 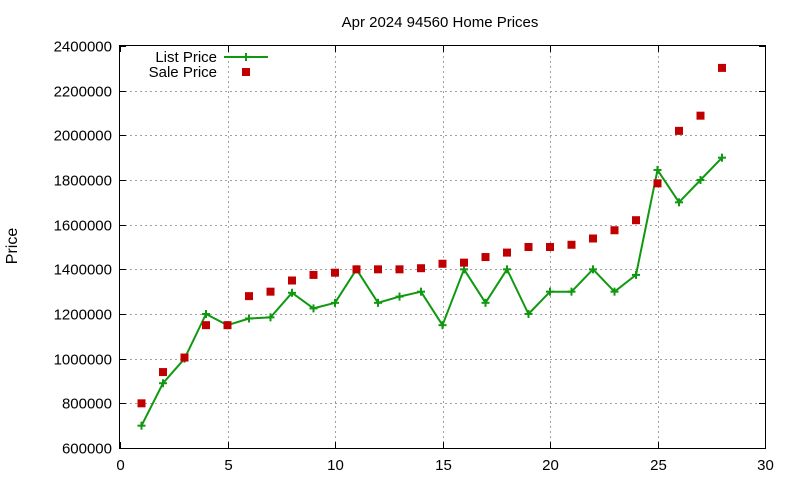 I want to click on y-tick-label: 1200000, so click(x=83, y=315).